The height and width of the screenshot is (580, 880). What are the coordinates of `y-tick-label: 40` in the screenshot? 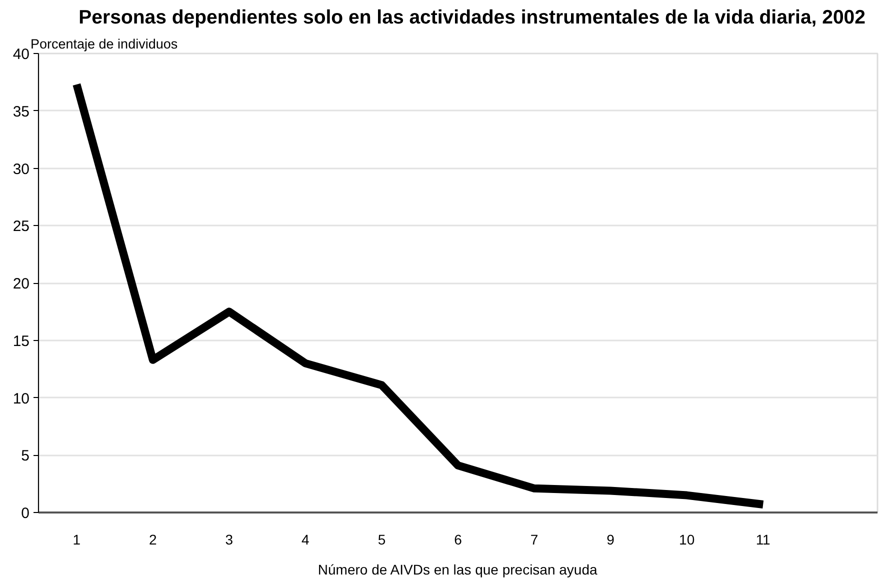 It's located at (21, 54).